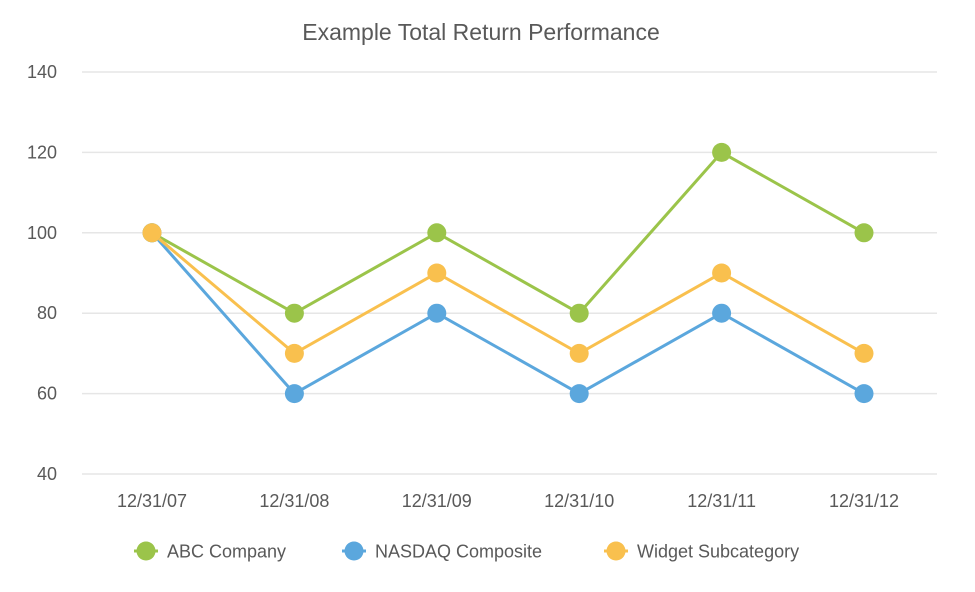 The height and width of the screenshot is (592, 975). What do you see at coordinates (42, 233) in the screenshot?
I see `y-tick-label: 100` at bounding box center [42, 233].